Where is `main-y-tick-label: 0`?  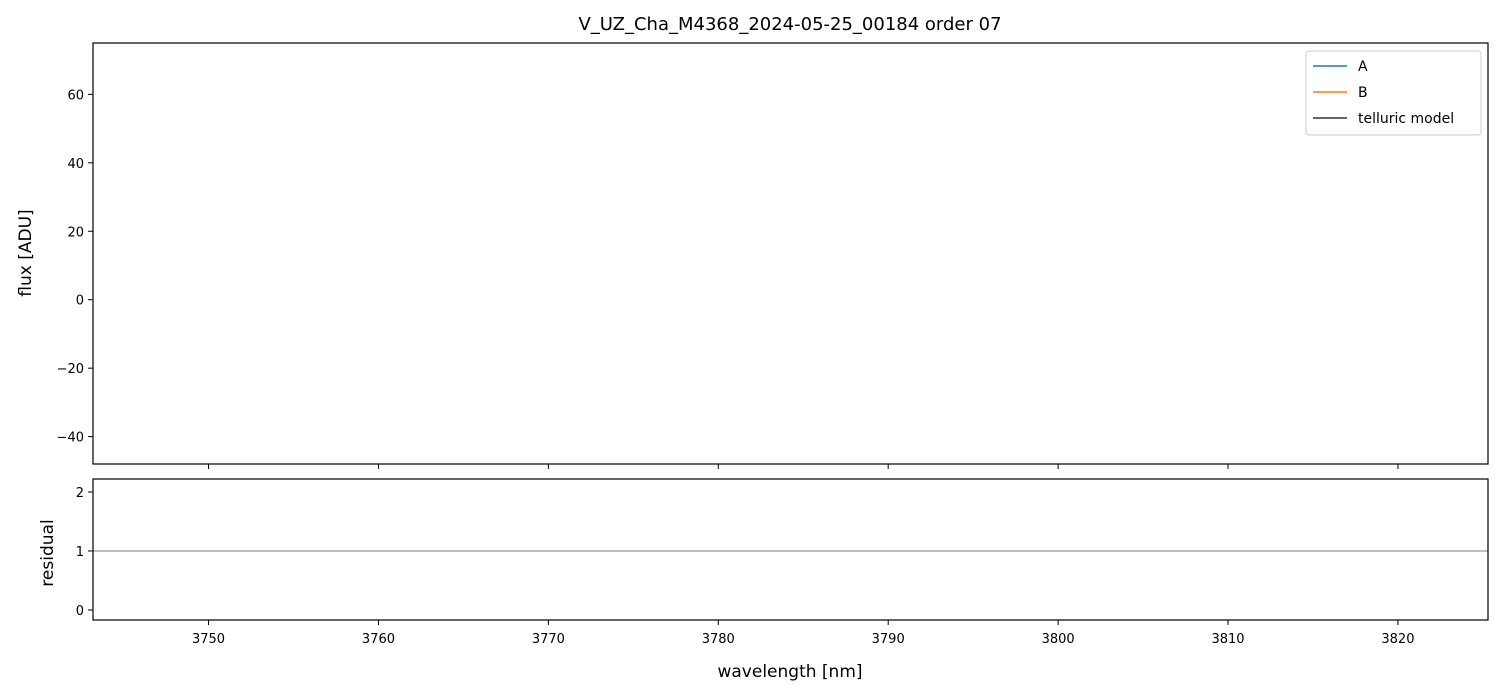
main-y-tick-label: 0 is located at coordinates (80, 301).